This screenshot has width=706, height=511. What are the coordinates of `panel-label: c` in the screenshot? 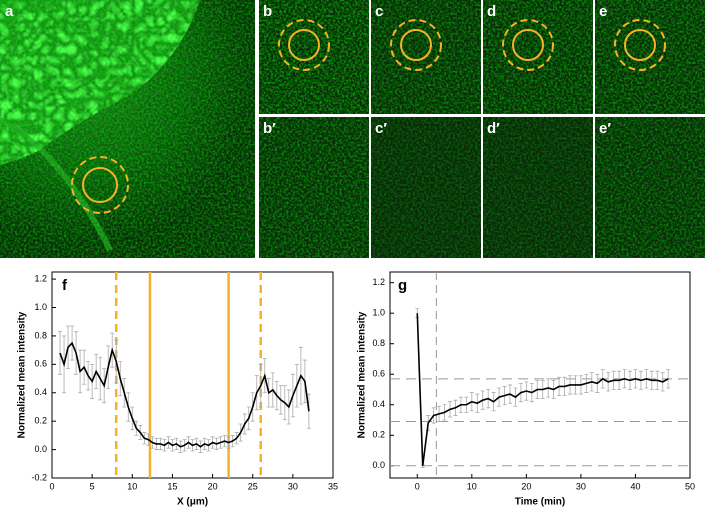 It's located at (379, 11).